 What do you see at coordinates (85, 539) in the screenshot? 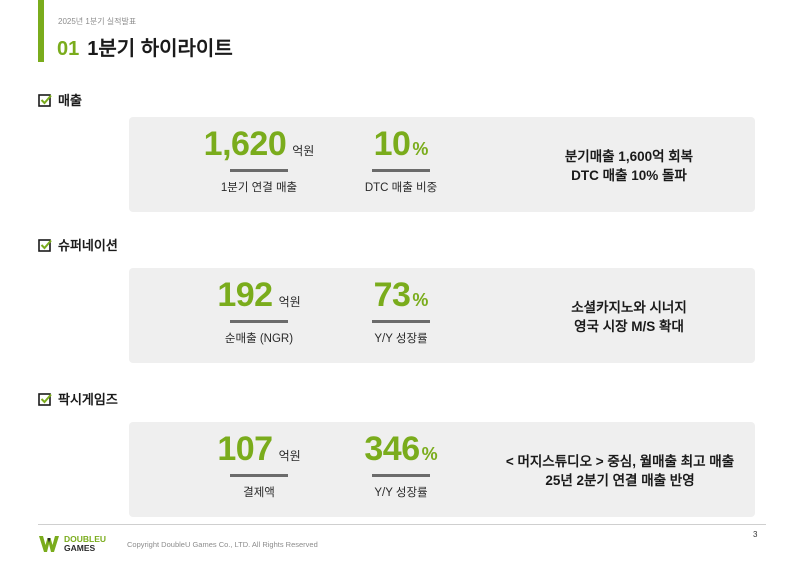
I see `logo-text-top: DOUBLEU` at bounding box center [85, 539].